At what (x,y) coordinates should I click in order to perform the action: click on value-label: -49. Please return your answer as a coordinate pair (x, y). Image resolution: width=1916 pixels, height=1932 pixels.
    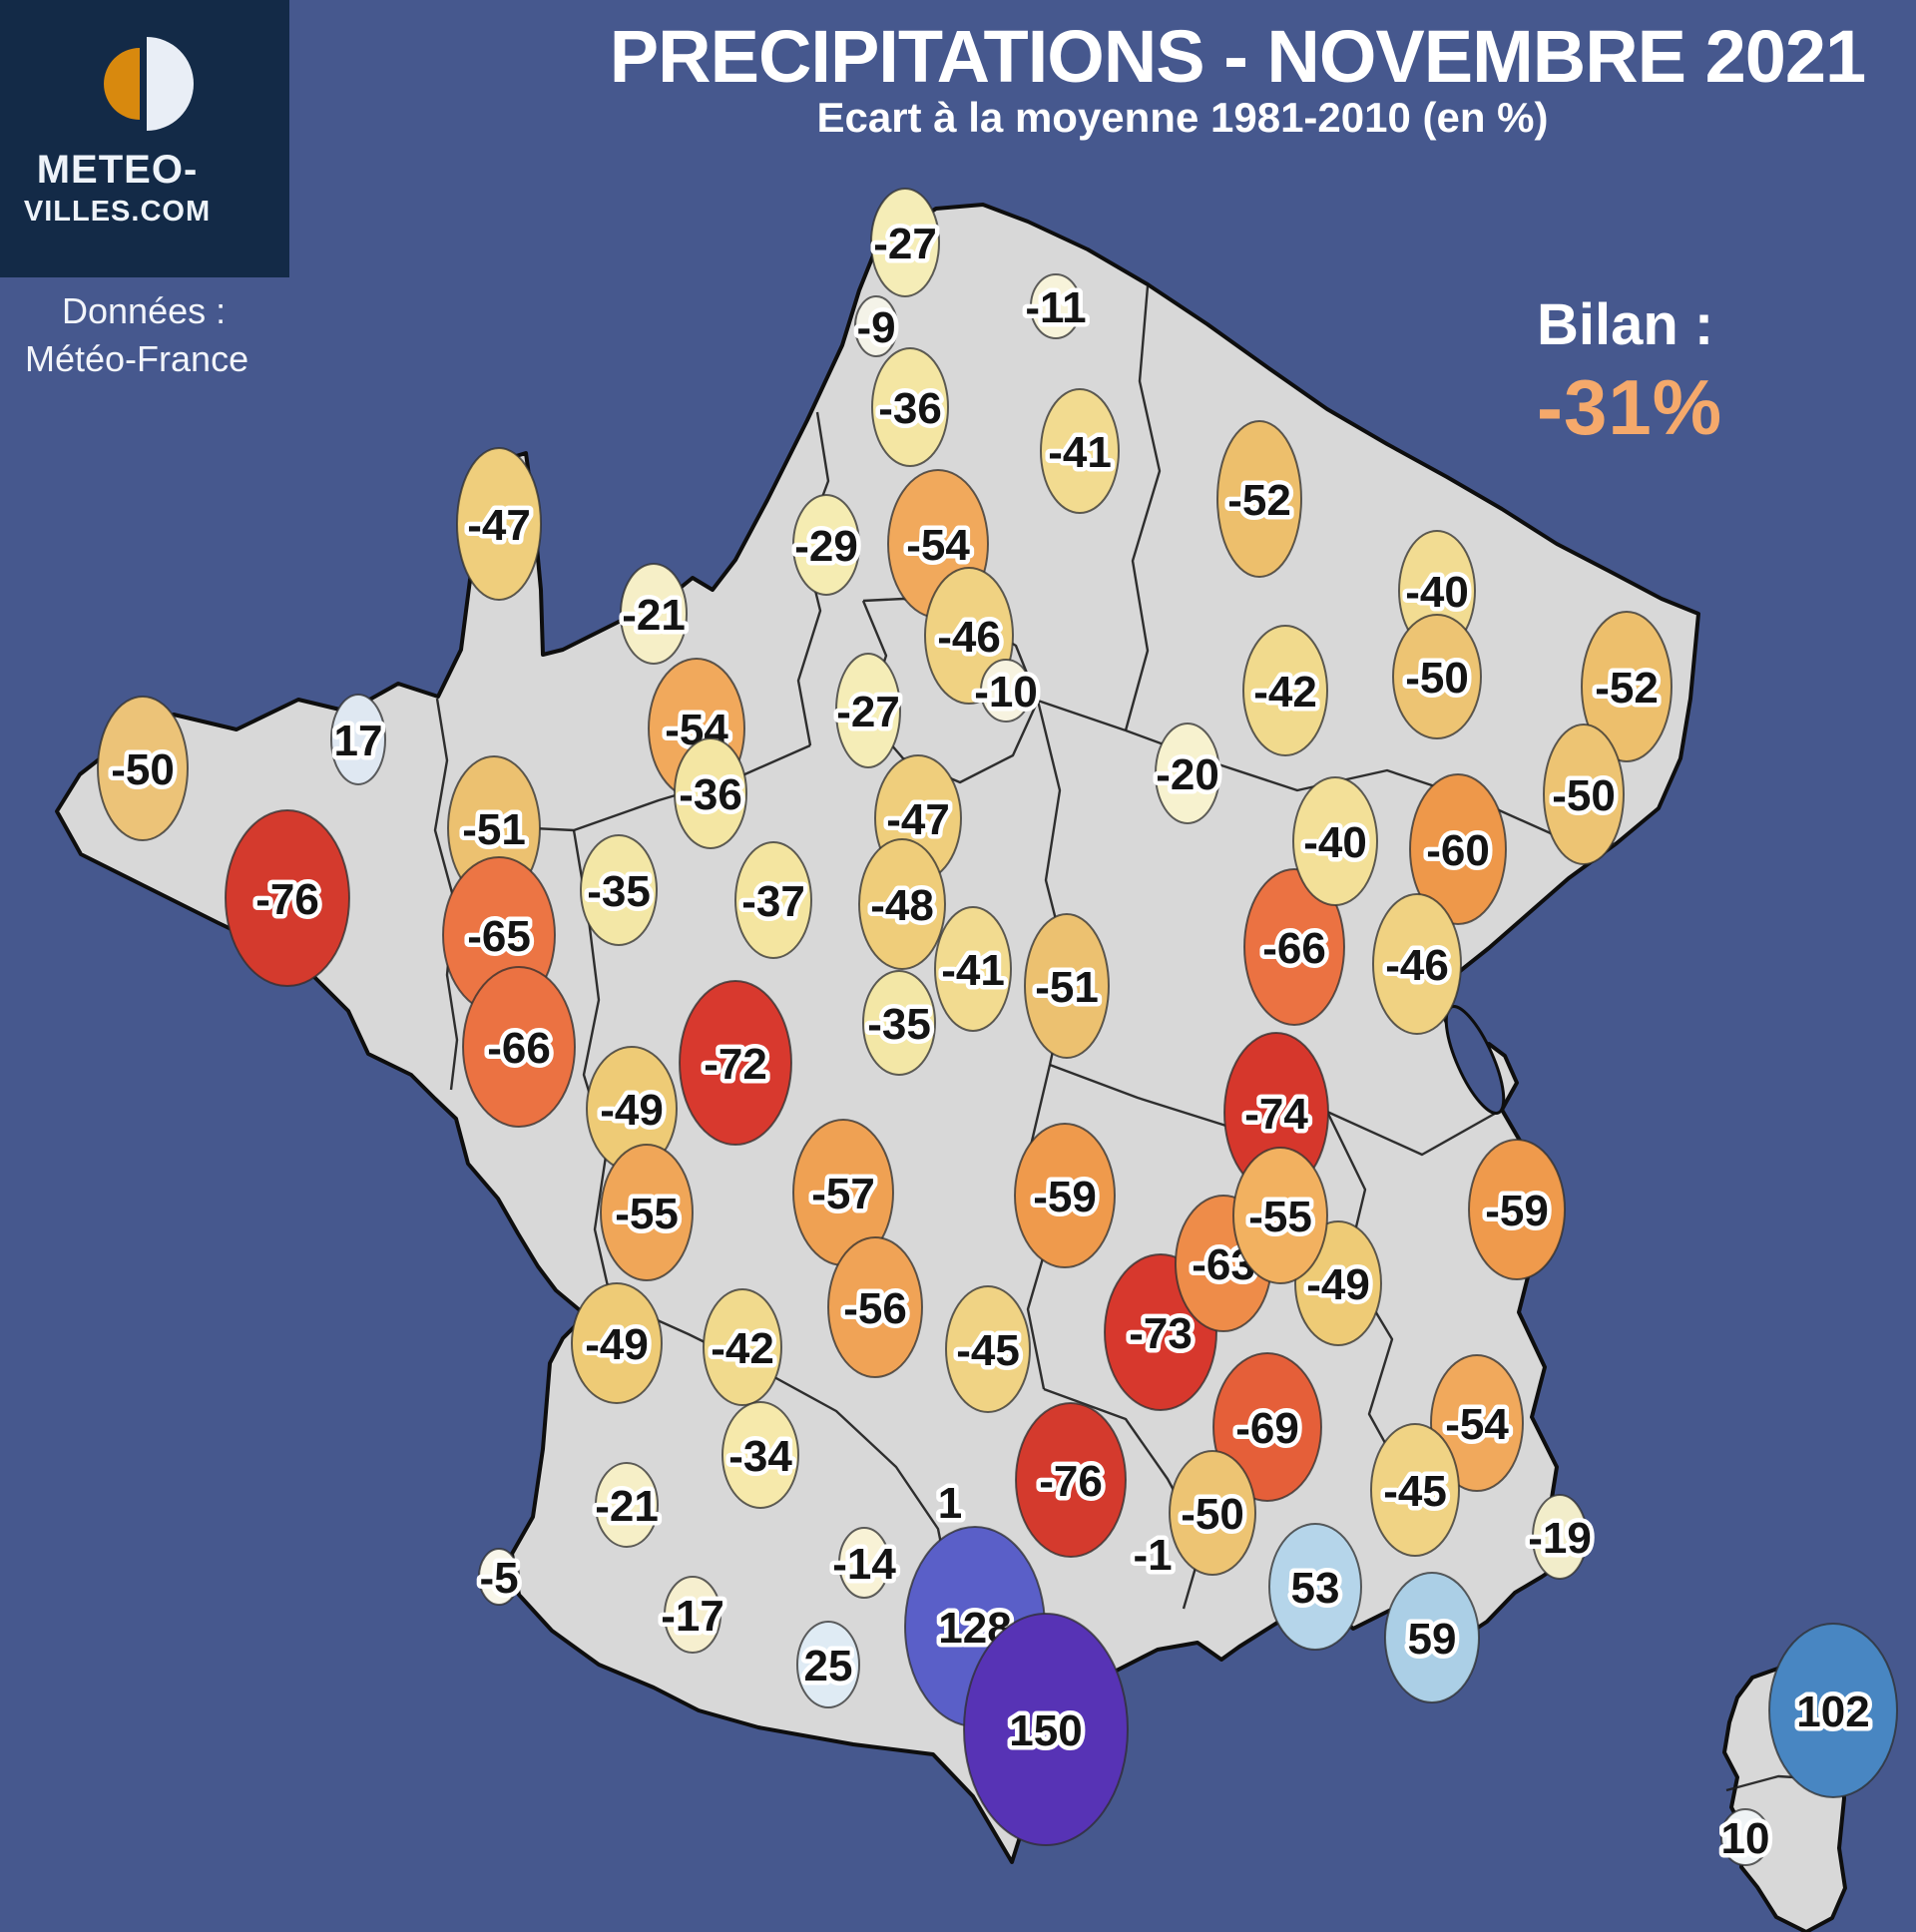
    Looking at the image, I should click on (617, 1344).